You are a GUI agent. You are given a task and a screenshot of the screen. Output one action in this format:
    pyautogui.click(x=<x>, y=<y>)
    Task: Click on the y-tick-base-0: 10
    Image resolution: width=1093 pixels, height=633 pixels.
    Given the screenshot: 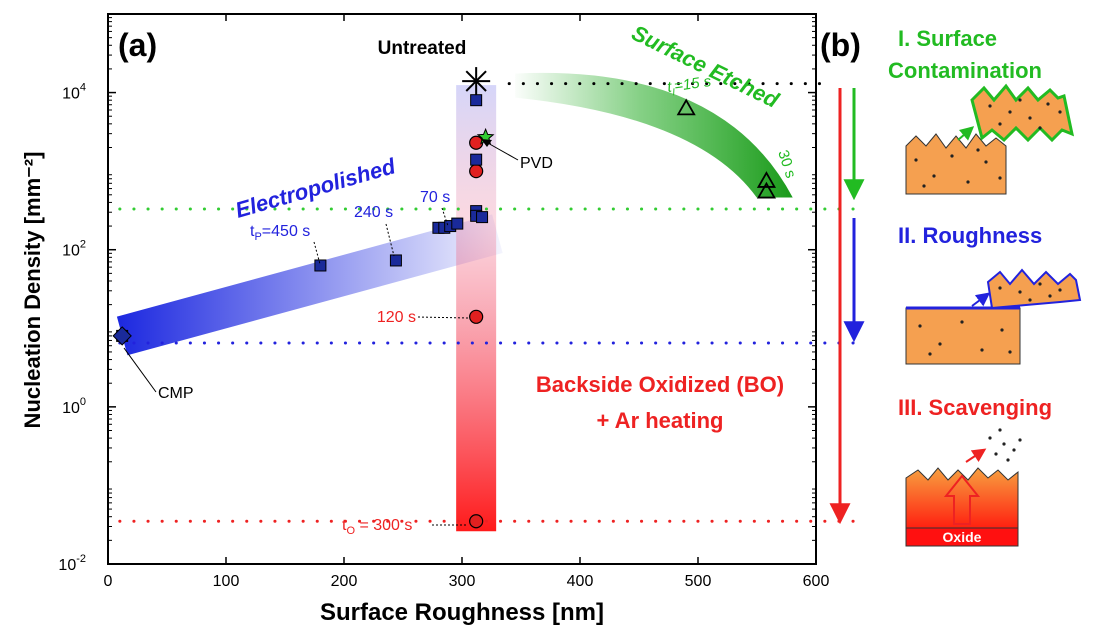 What is the action you would take?
    pyautogui.click(x=67, y=565)
    